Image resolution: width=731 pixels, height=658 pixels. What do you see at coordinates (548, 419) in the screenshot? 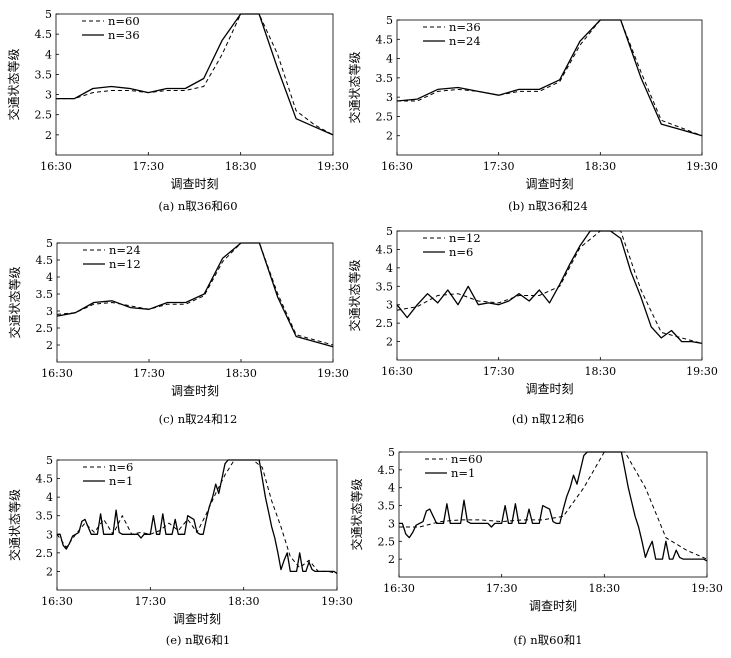
I see `panel-caption: (d) n取12和6` at bounding box center [548, 419].